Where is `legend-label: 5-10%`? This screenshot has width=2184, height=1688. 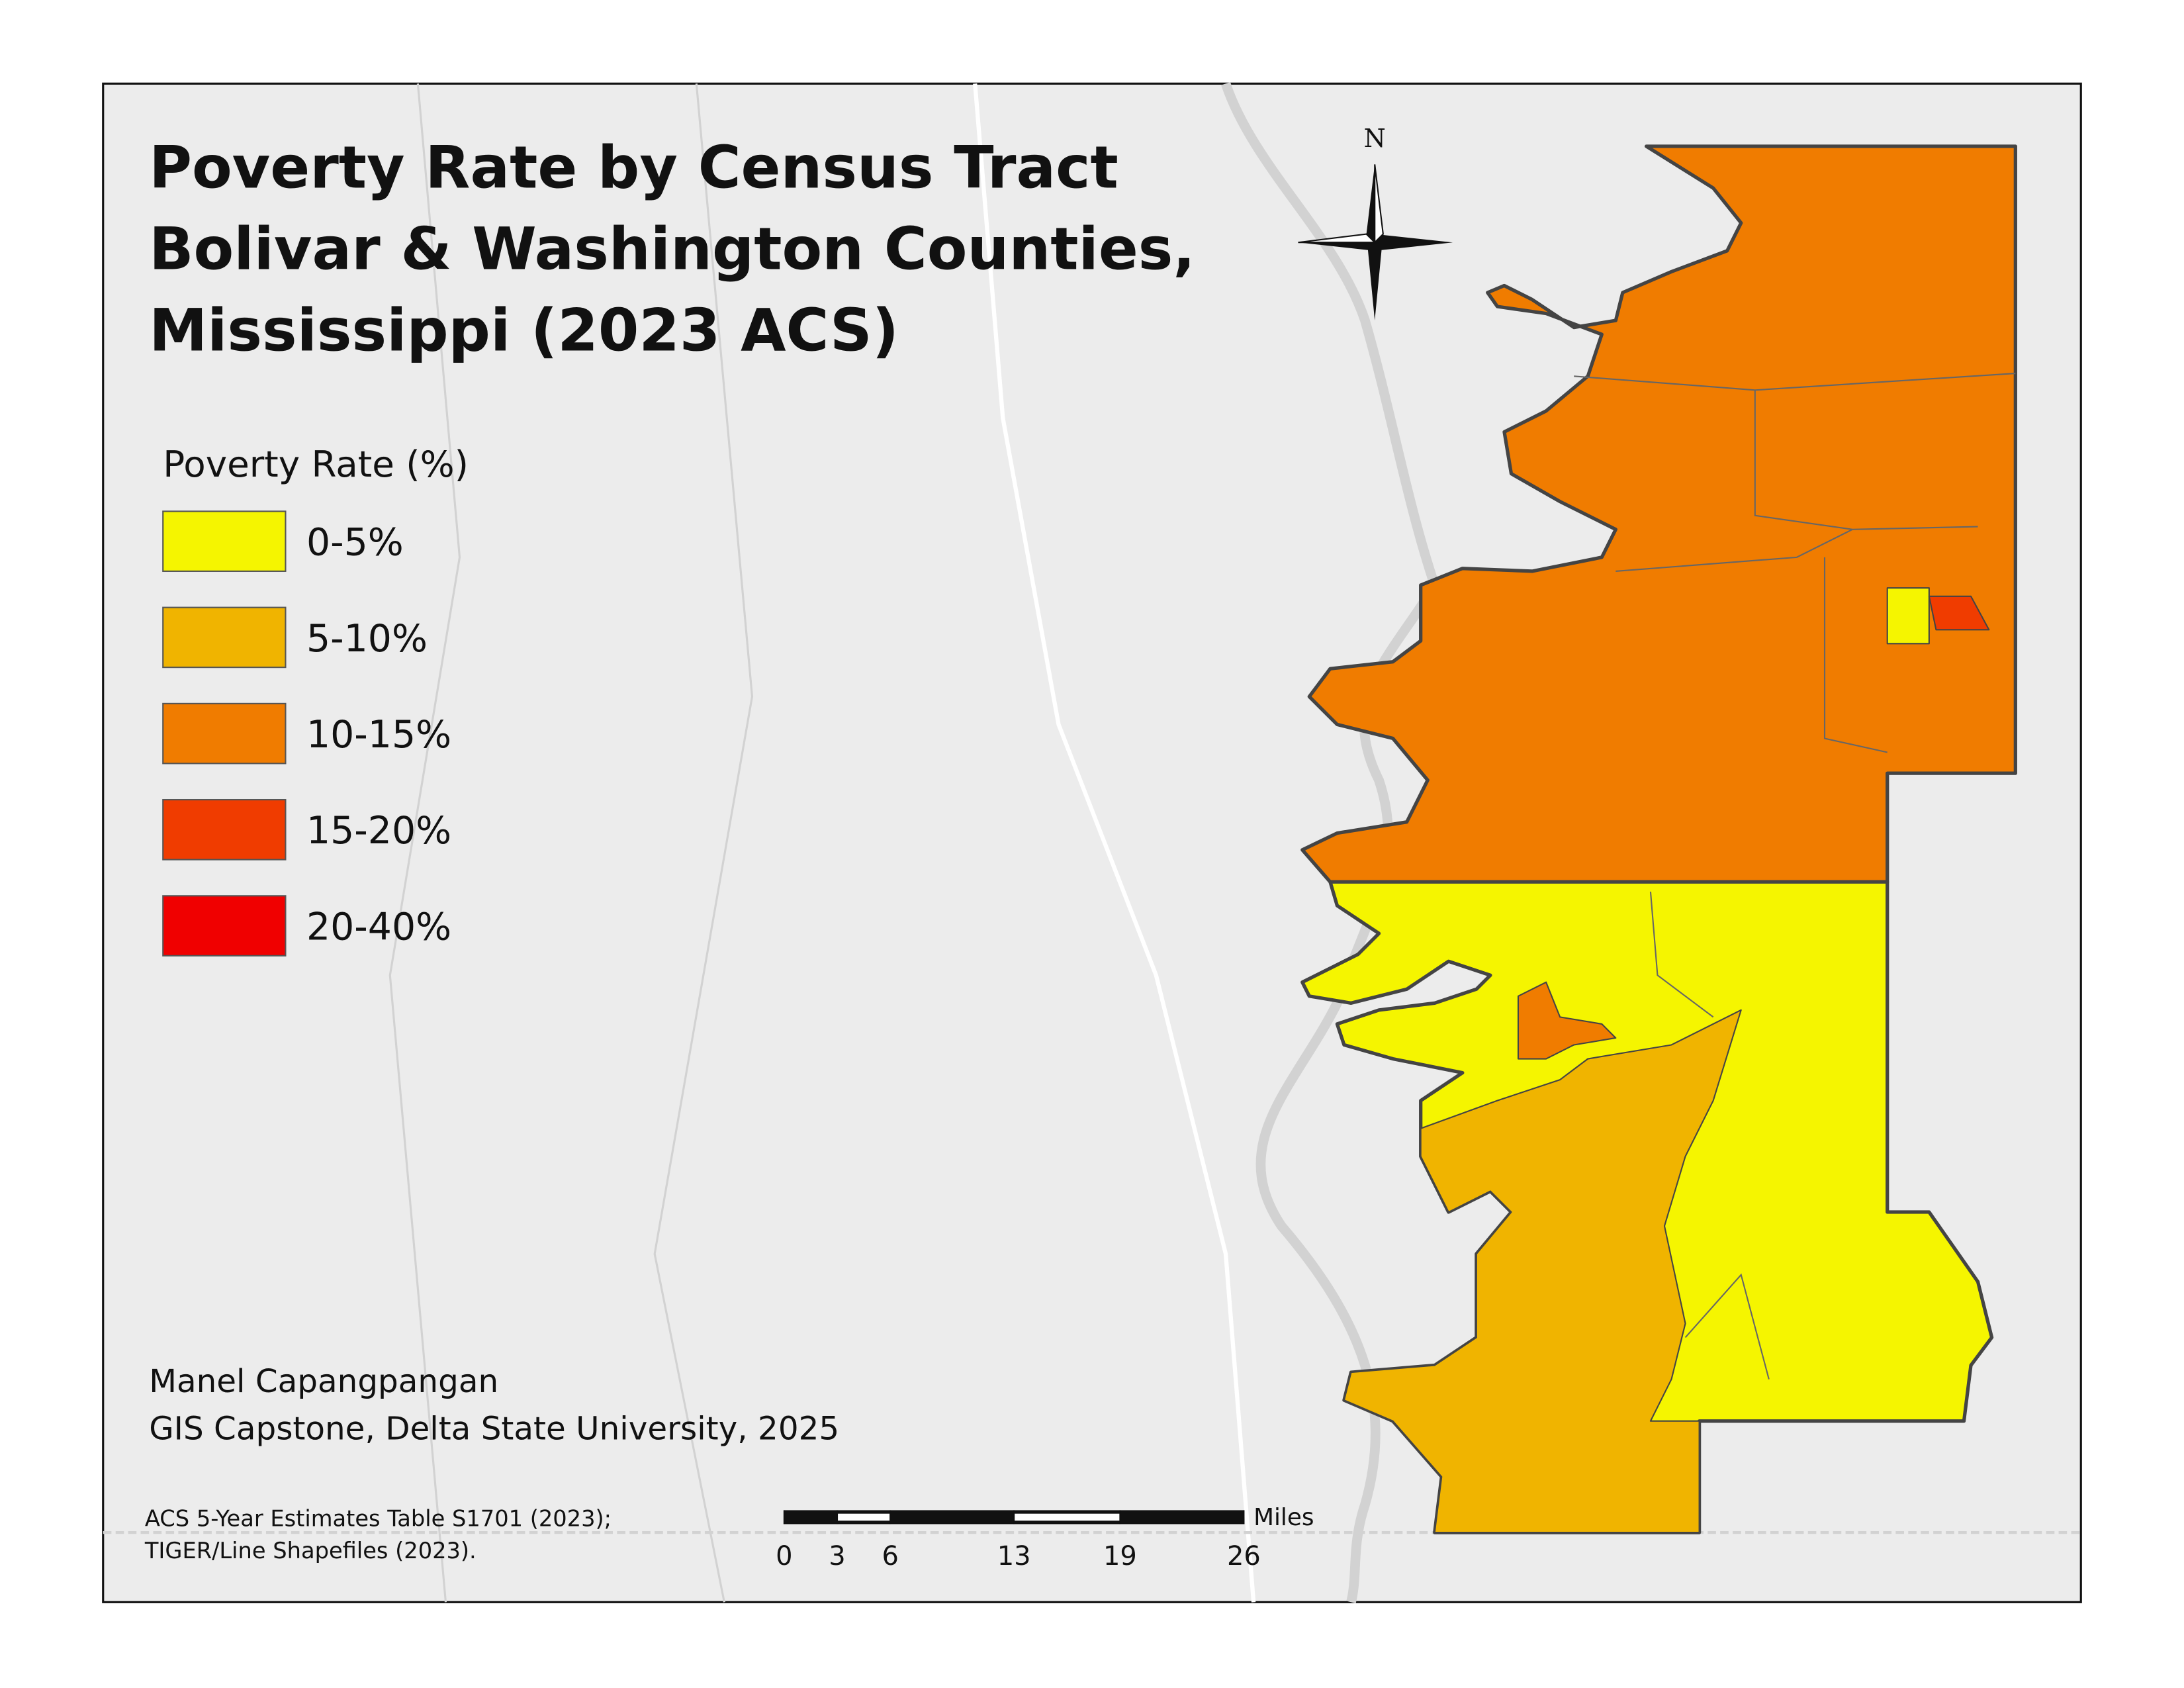
legend-label: 5-10% is located at coordinates (367, 639).